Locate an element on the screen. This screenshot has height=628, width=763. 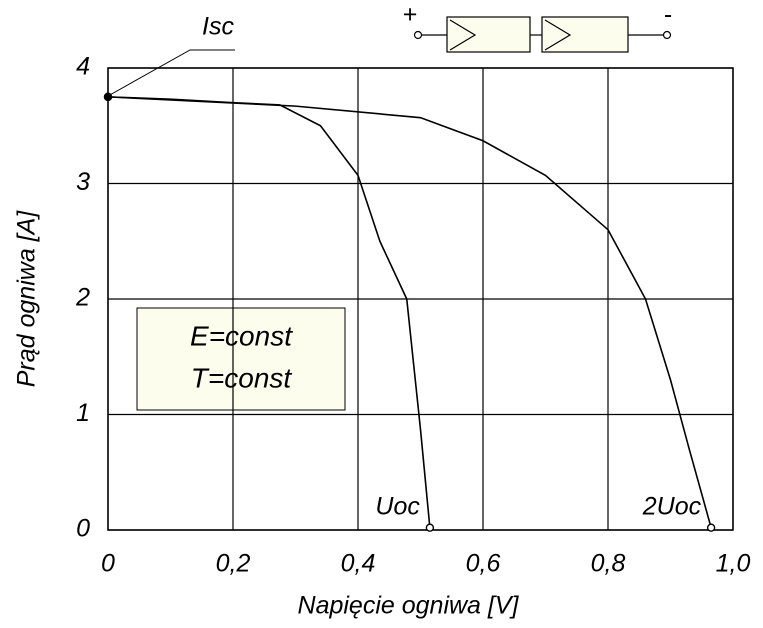
x-axis-label: Napięcie ogniwa [V] is located at coordinates (409, 606).